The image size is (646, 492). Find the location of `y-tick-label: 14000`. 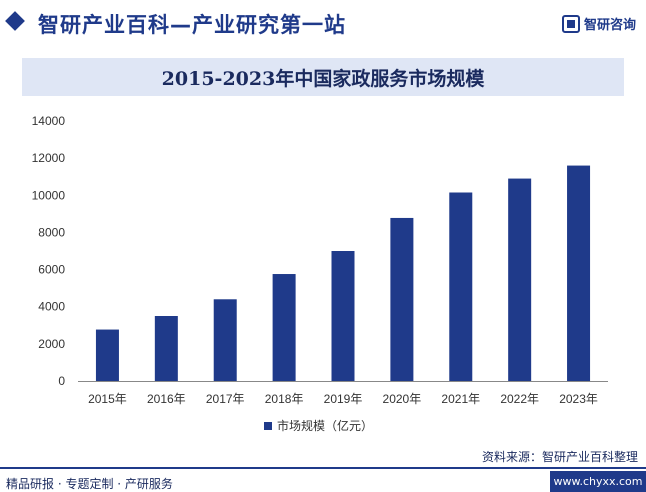

y-tick-label: 14000 is located at coordinates (49, 121).